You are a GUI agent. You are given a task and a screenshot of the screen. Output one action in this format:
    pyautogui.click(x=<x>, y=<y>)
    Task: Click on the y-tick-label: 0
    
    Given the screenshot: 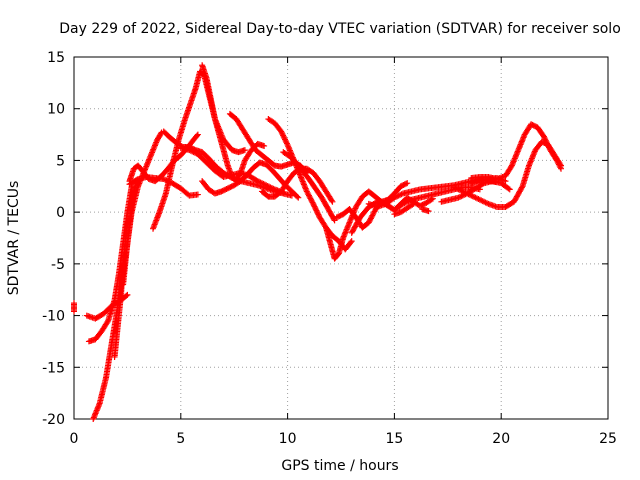 What is the action you would take?
    pyautogui.click(x=60, y=213)
    